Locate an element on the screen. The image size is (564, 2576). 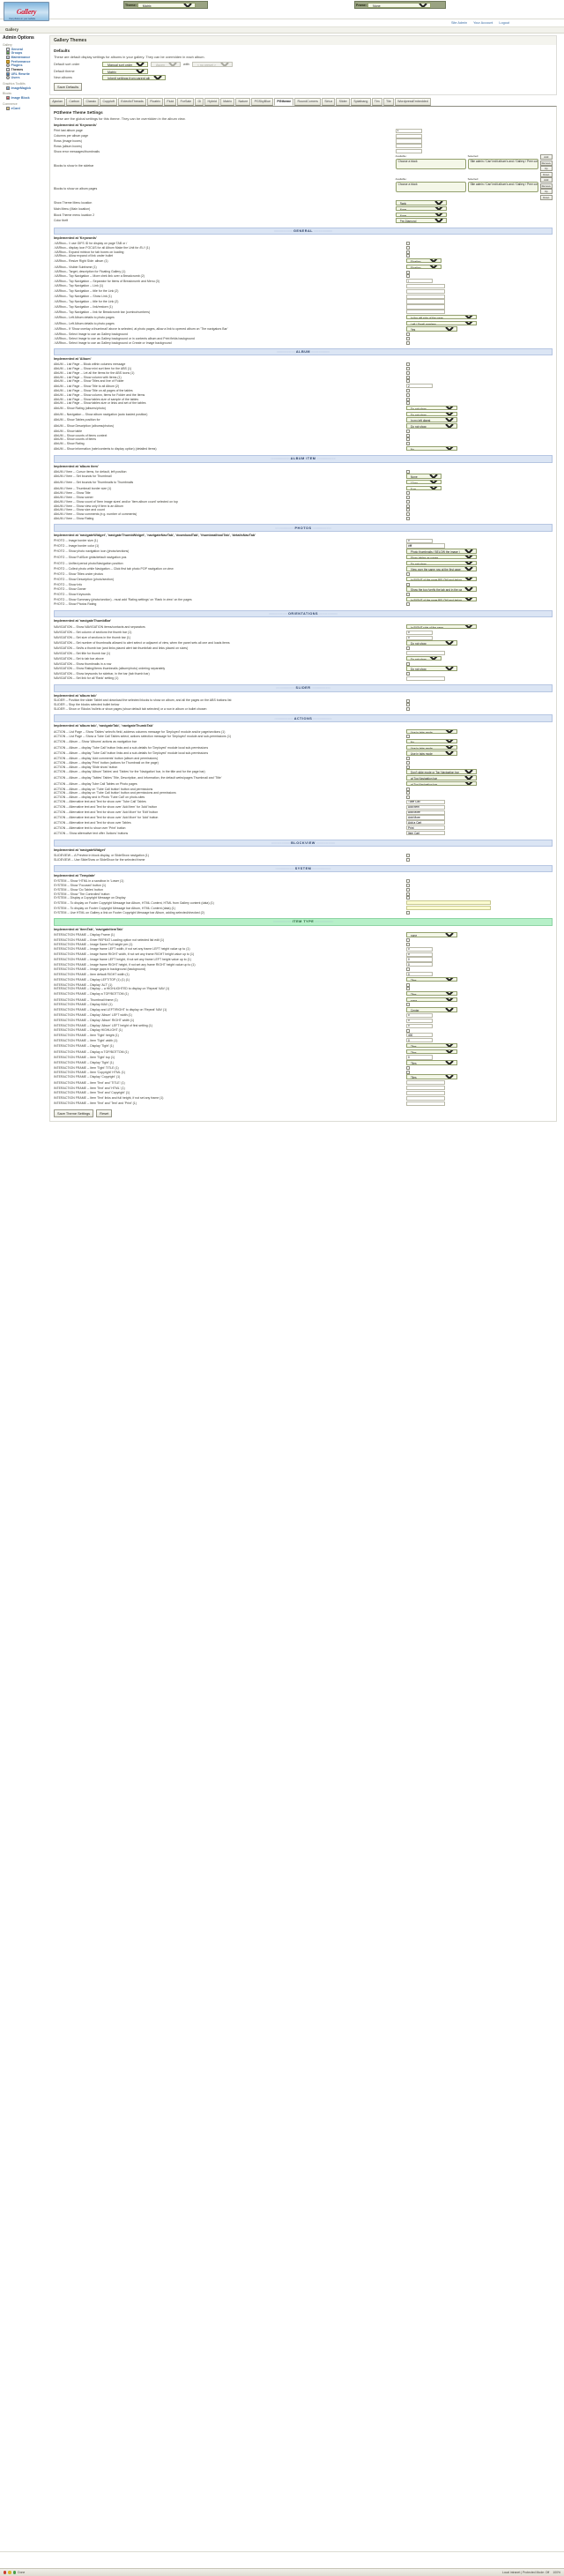
block-down-button: Down is located at coordinates (546, 174).